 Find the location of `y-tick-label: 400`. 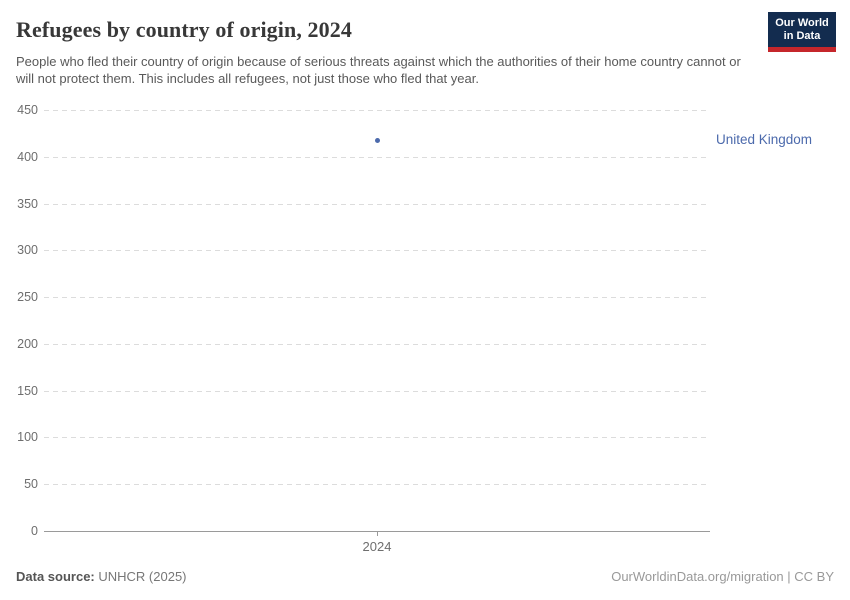

y-tick-label: 400 is located at coordinates (27, 156).